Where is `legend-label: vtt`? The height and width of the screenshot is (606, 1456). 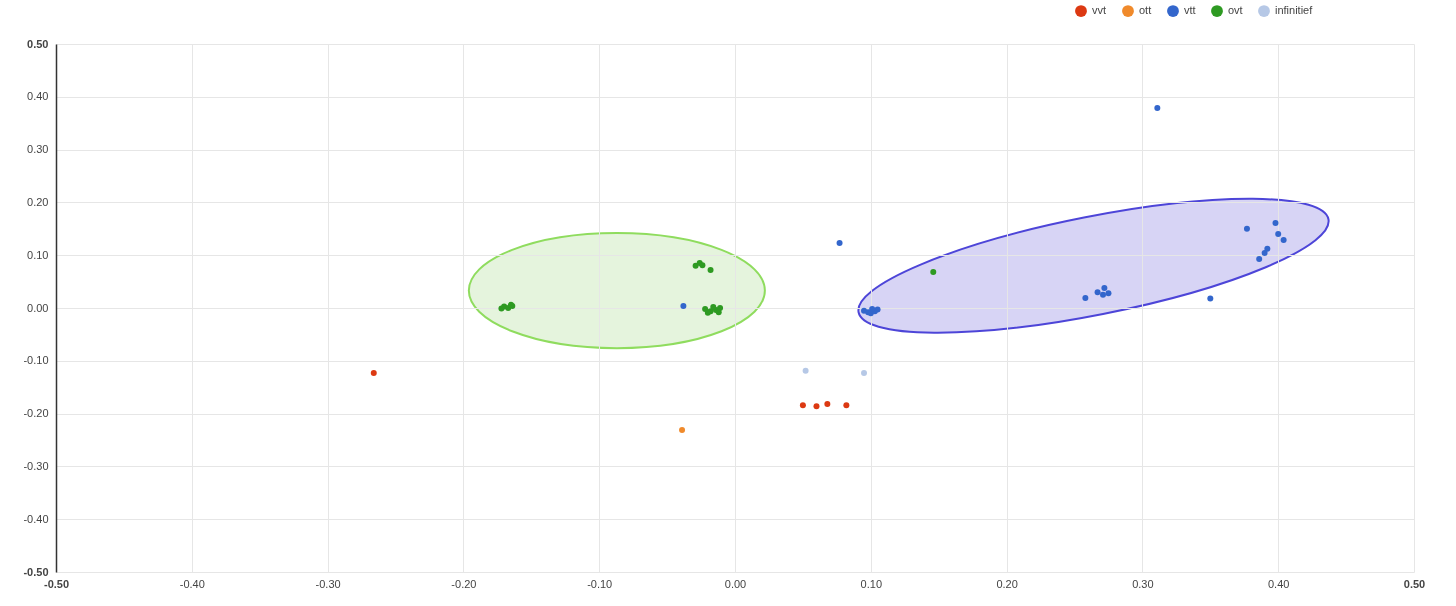
legend-label: vtt is located at coordinates (1190, 10).